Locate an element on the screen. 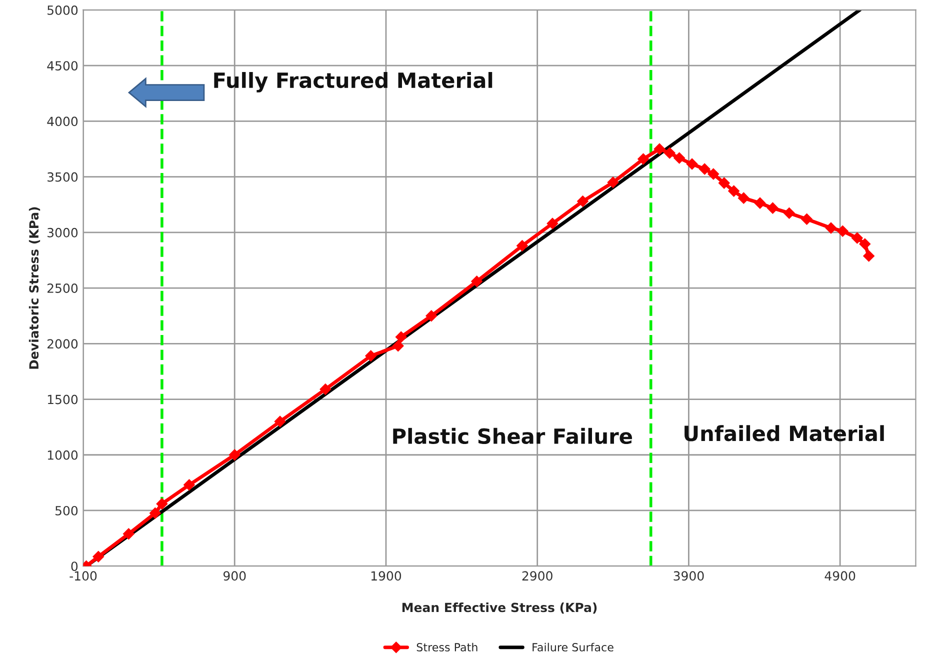  annotation: Fully Fractured Material is located at coordinates (353, 82).